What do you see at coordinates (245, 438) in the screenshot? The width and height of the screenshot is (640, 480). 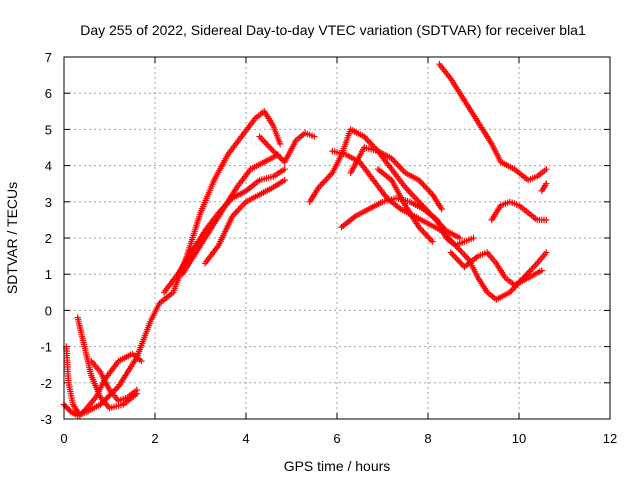 I see `x-tick-label: 4` at bounding box center [245, 438].